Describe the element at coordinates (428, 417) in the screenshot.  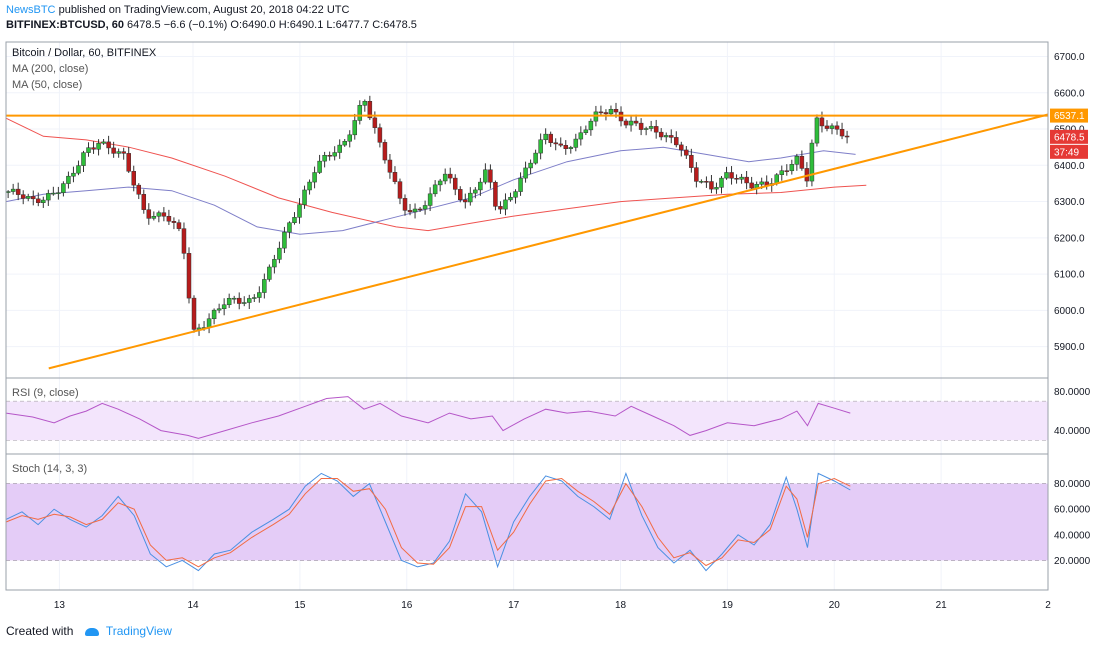
I see `rsi-line` at that location.